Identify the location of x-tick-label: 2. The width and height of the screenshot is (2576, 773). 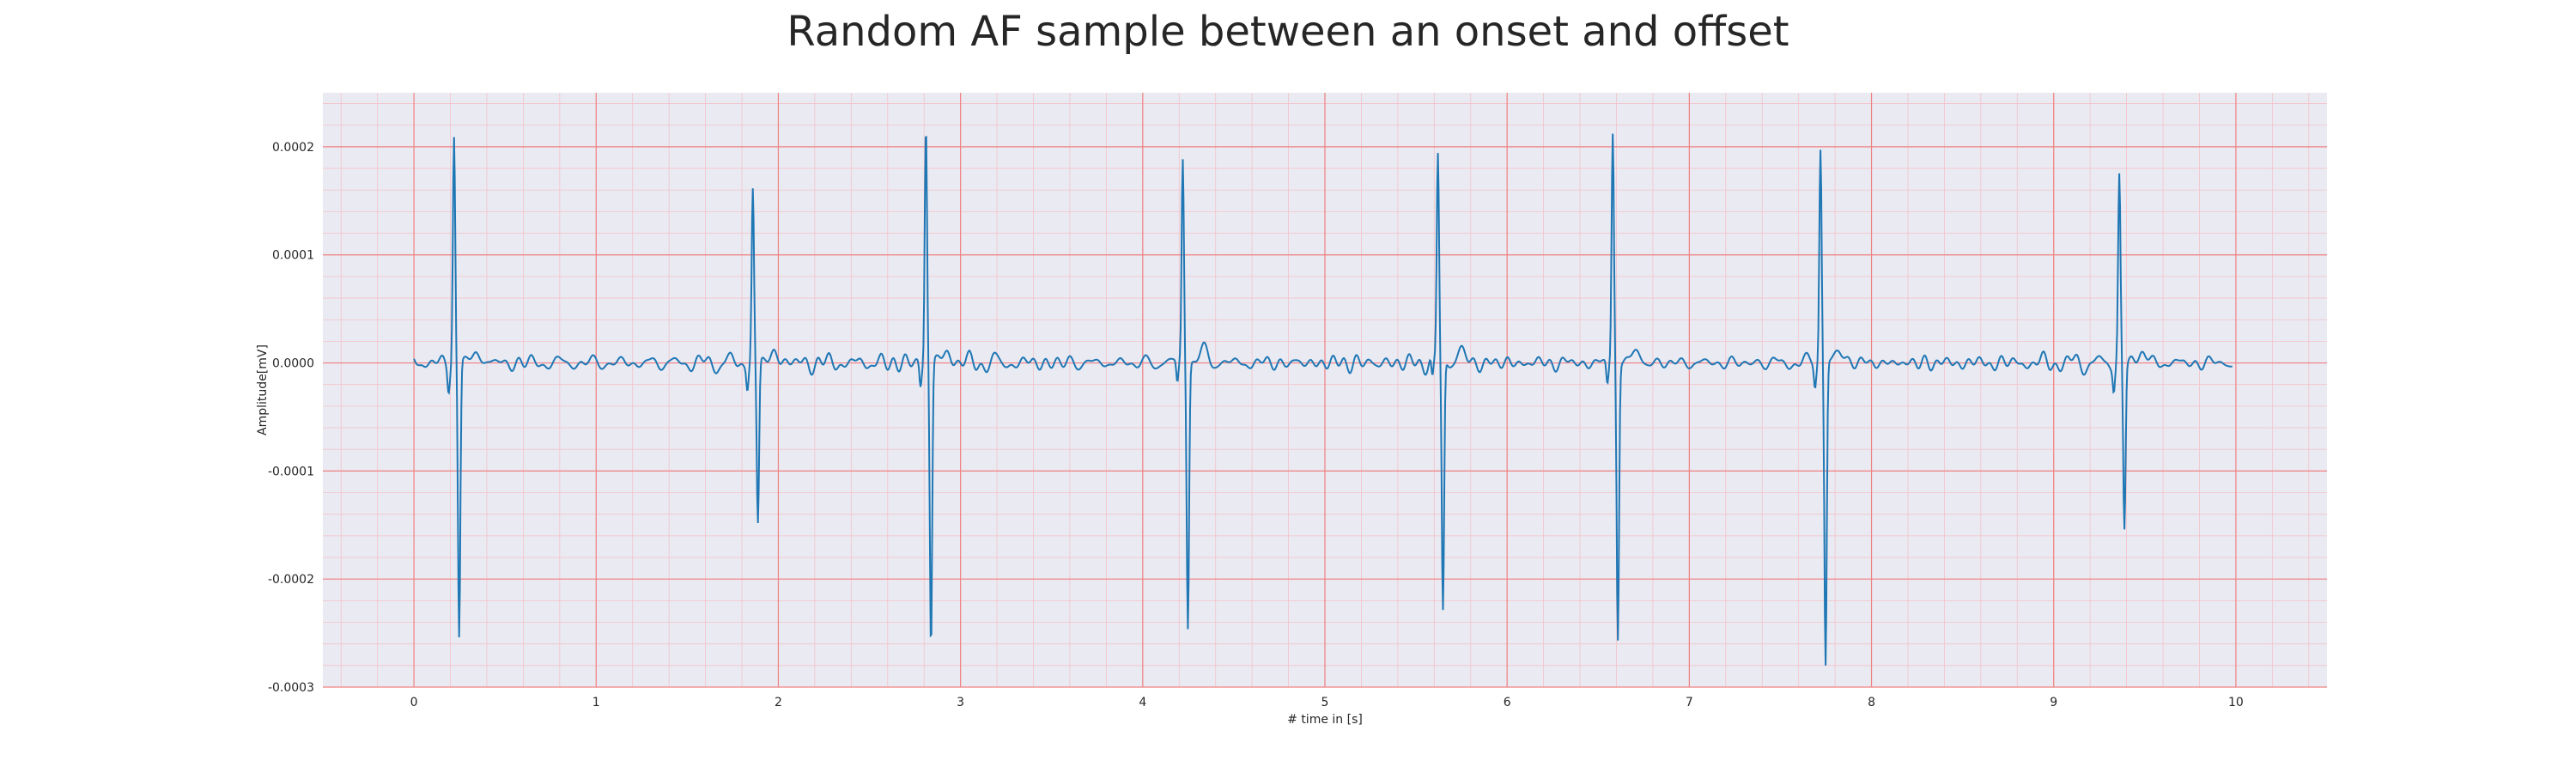
(779, 702).